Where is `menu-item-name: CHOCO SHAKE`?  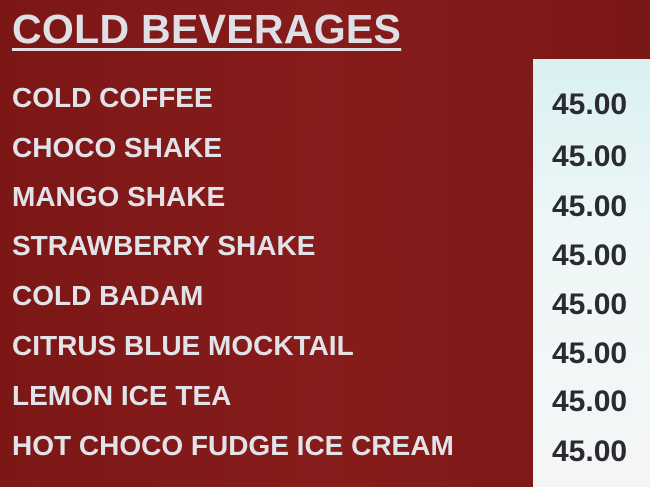
menu-item-name: CHOCO SHAKE is located at coordinates (117, 147).